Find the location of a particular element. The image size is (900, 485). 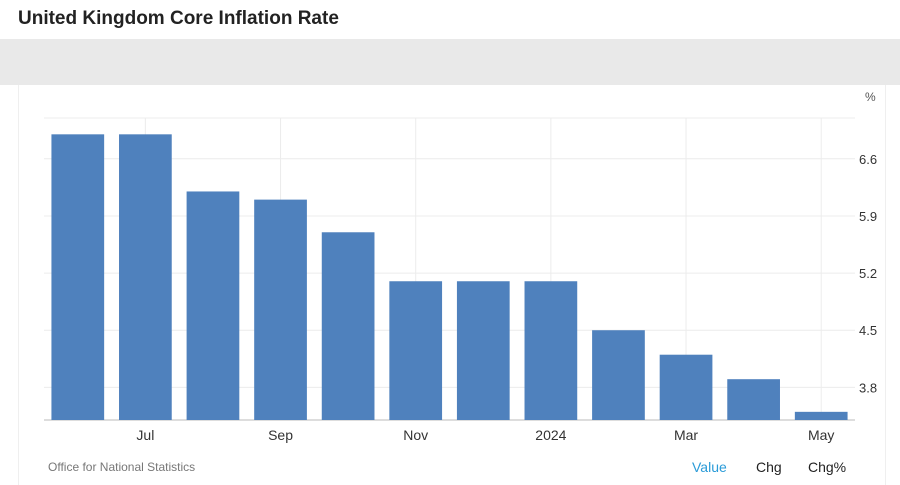

x-tick-label: Nov is located at coordinates (415, 435).